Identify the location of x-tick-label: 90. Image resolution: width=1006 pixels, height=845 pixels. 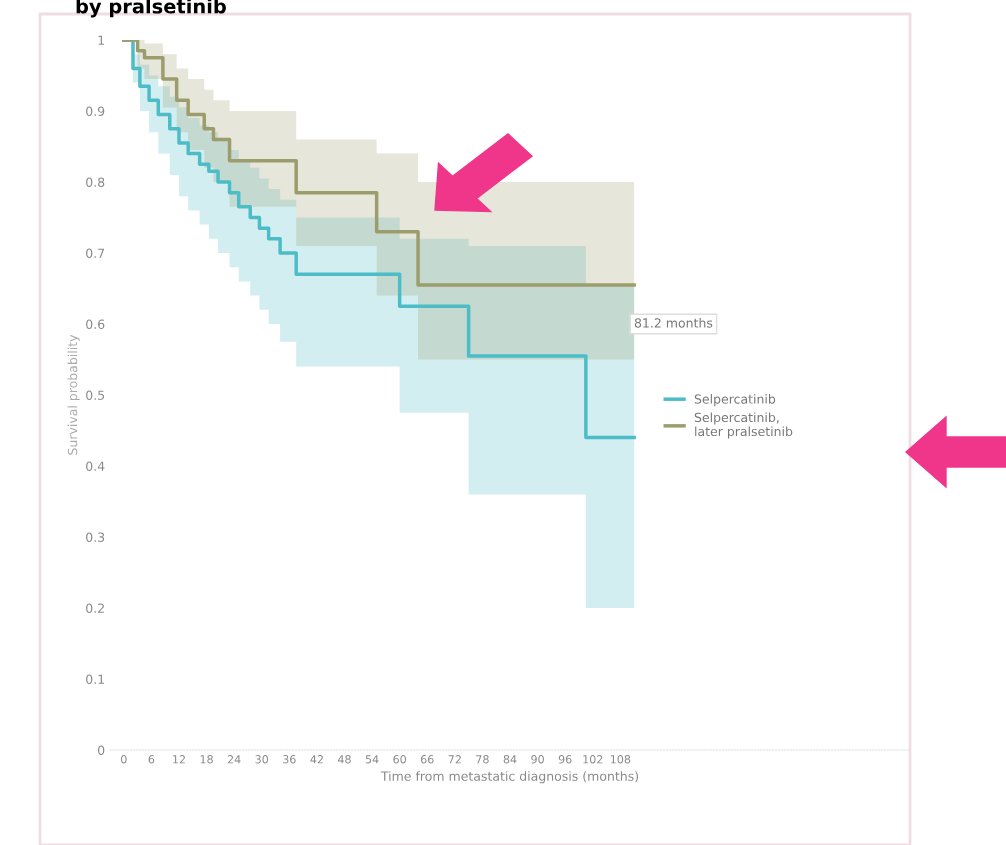
(537, 759).